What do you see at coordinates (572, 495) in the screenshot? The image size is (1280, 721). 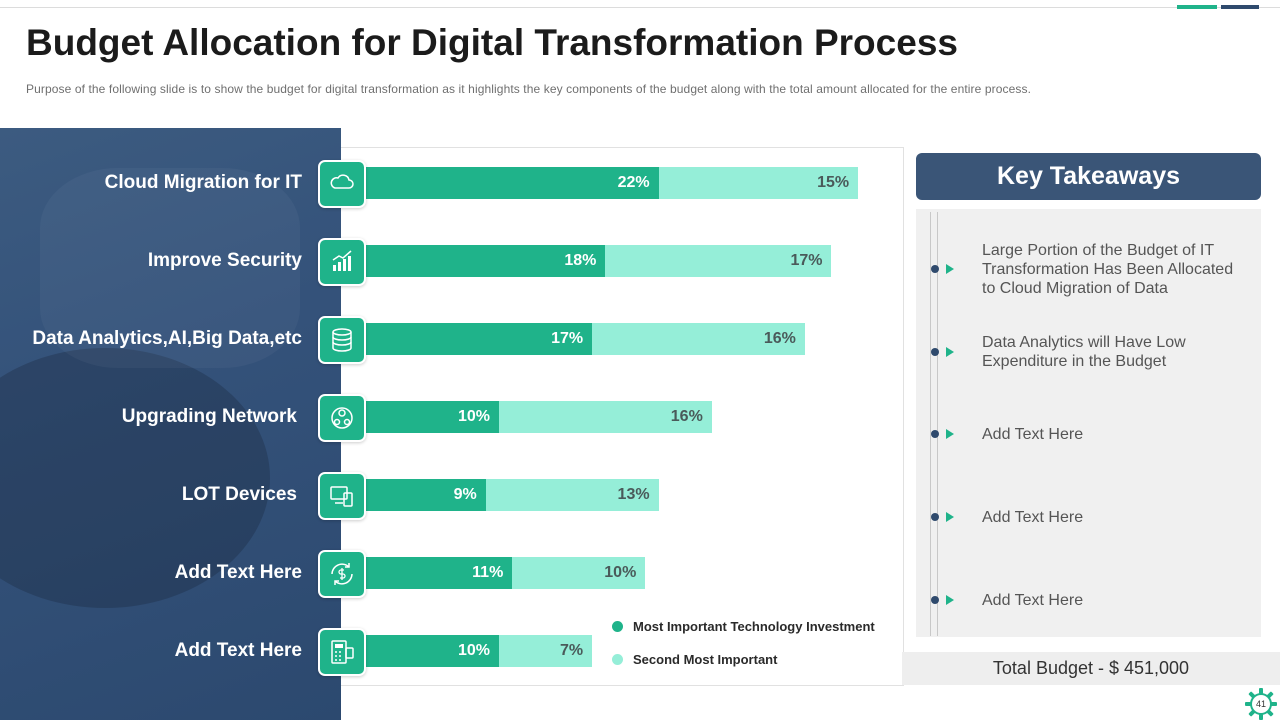 I see `bar-series-2: 13%` at bounding box center [572, 495].